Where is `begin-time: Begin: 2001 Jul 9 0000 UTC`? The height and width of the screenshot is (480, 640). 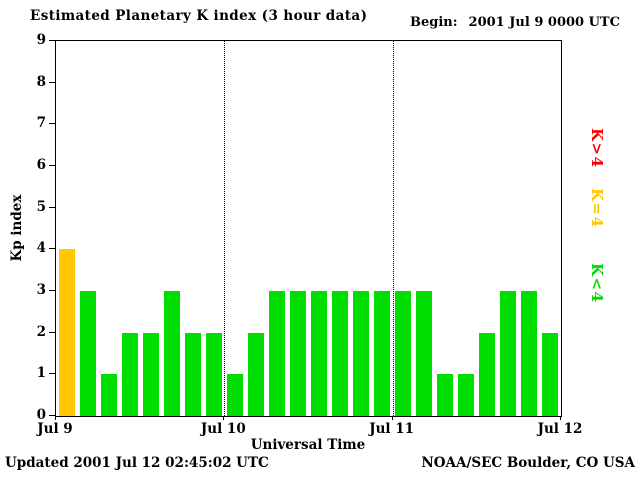 begin-time: Begin: 2001 Jul 9 0000 UTC is located at coordinates (515, 22).